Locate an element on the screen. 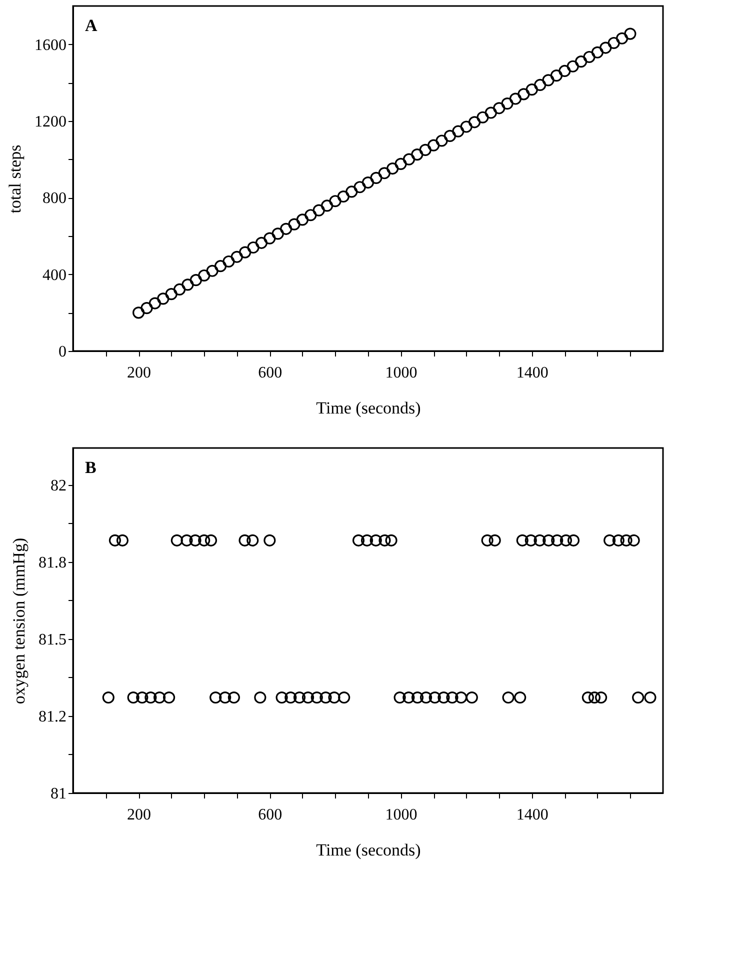 The image size is (750, 967). y-tick-label: 1200 is located at coordinates (50, 122).